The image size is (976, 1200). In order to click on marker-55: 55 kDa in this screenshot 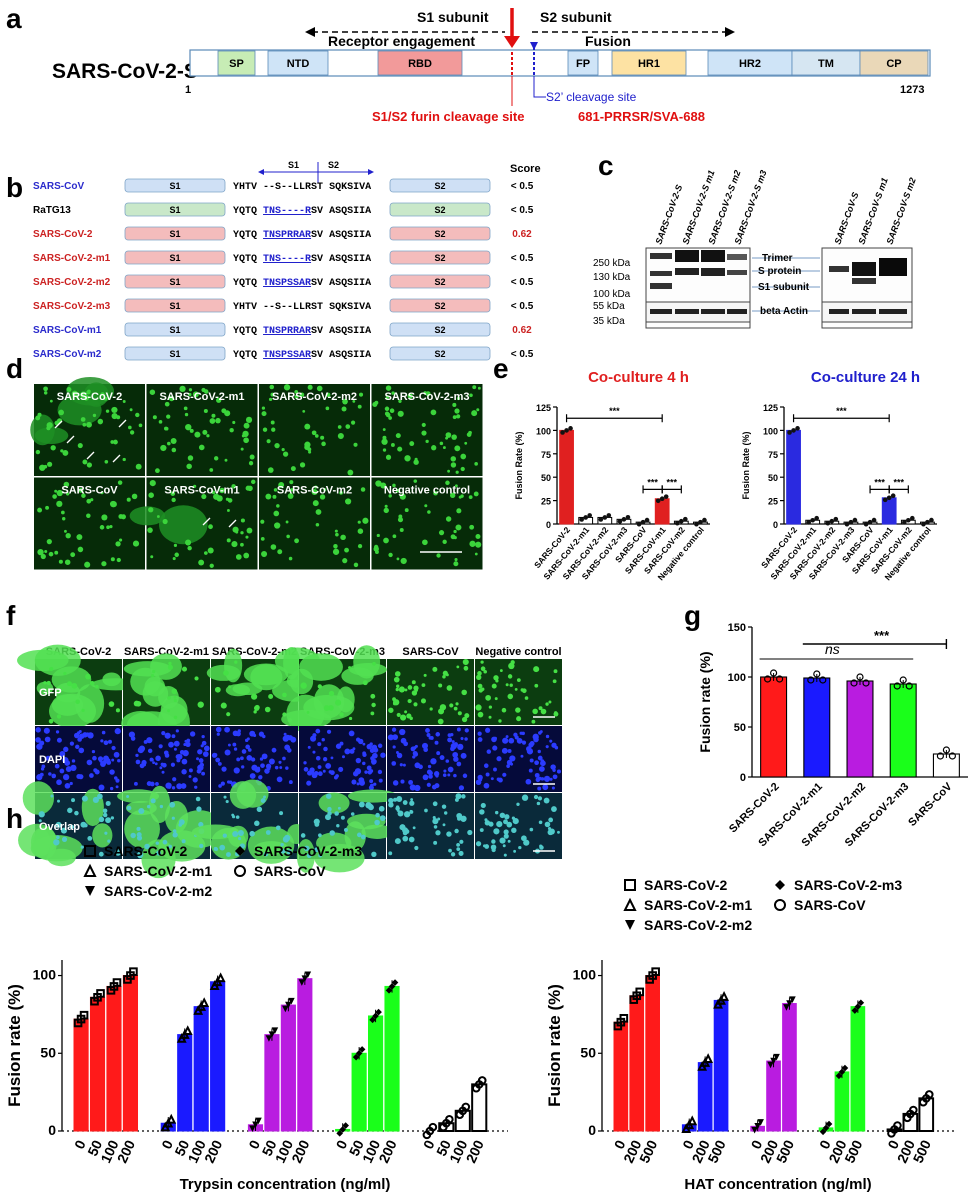, I will do `click(609, 306)`.